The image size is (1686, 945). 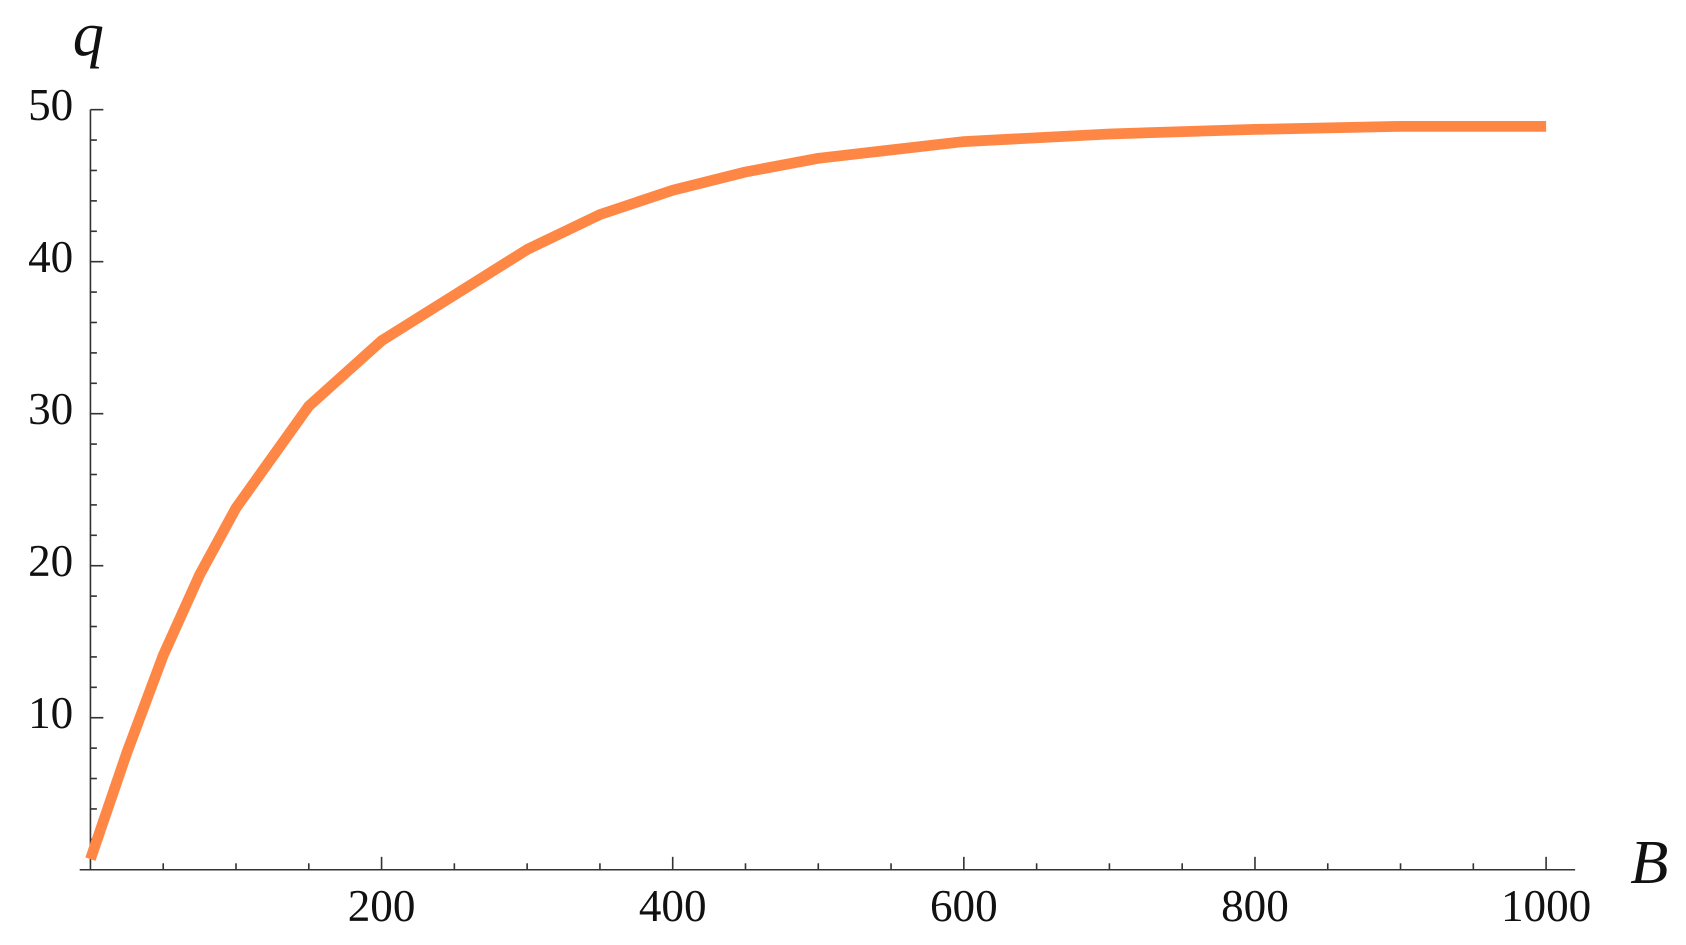 I want to click on y-axis-title: q, so click(x=88, y=34).